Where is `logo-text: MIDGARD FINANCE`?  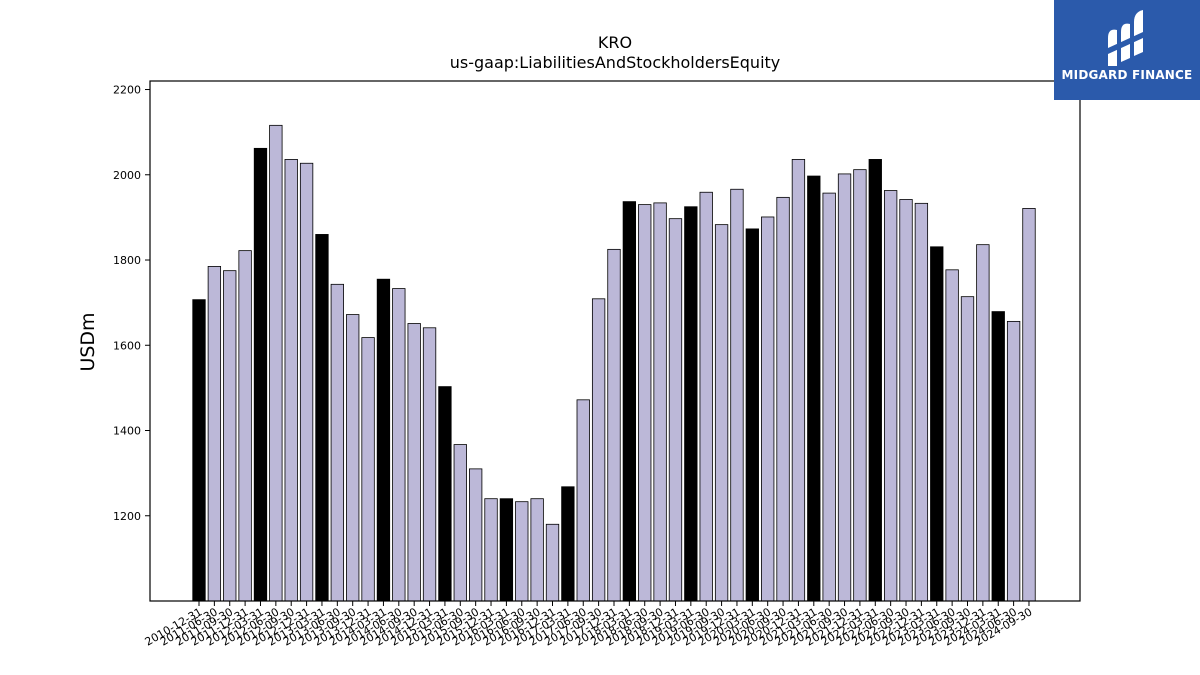
logo-text: MIDGARD FINANCE is located at coordinates (1127, 75).